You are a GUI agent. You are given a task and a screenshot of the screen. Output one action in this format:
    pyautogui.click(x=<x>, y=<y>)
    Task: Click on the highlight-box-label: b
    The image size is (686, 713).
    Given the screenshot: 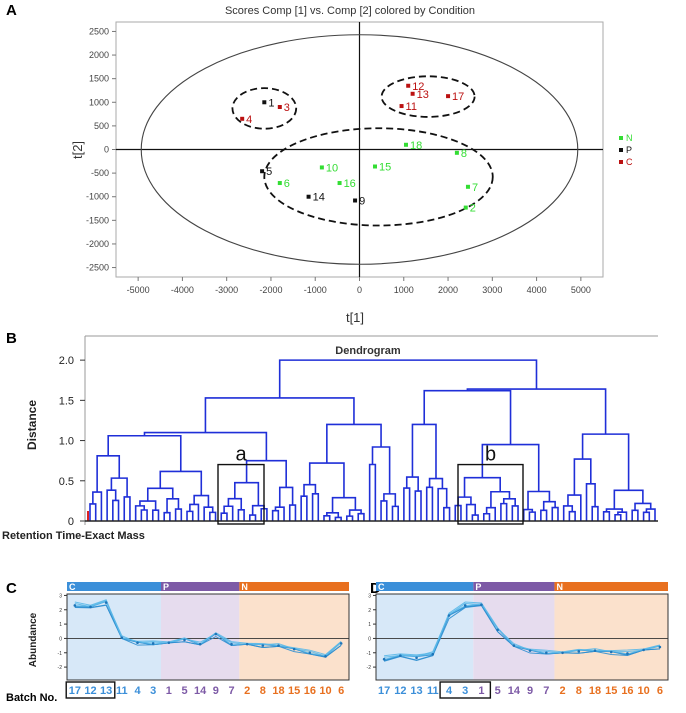 What is the action you would take?
    pyautogui.click(x=490, y=455)
    